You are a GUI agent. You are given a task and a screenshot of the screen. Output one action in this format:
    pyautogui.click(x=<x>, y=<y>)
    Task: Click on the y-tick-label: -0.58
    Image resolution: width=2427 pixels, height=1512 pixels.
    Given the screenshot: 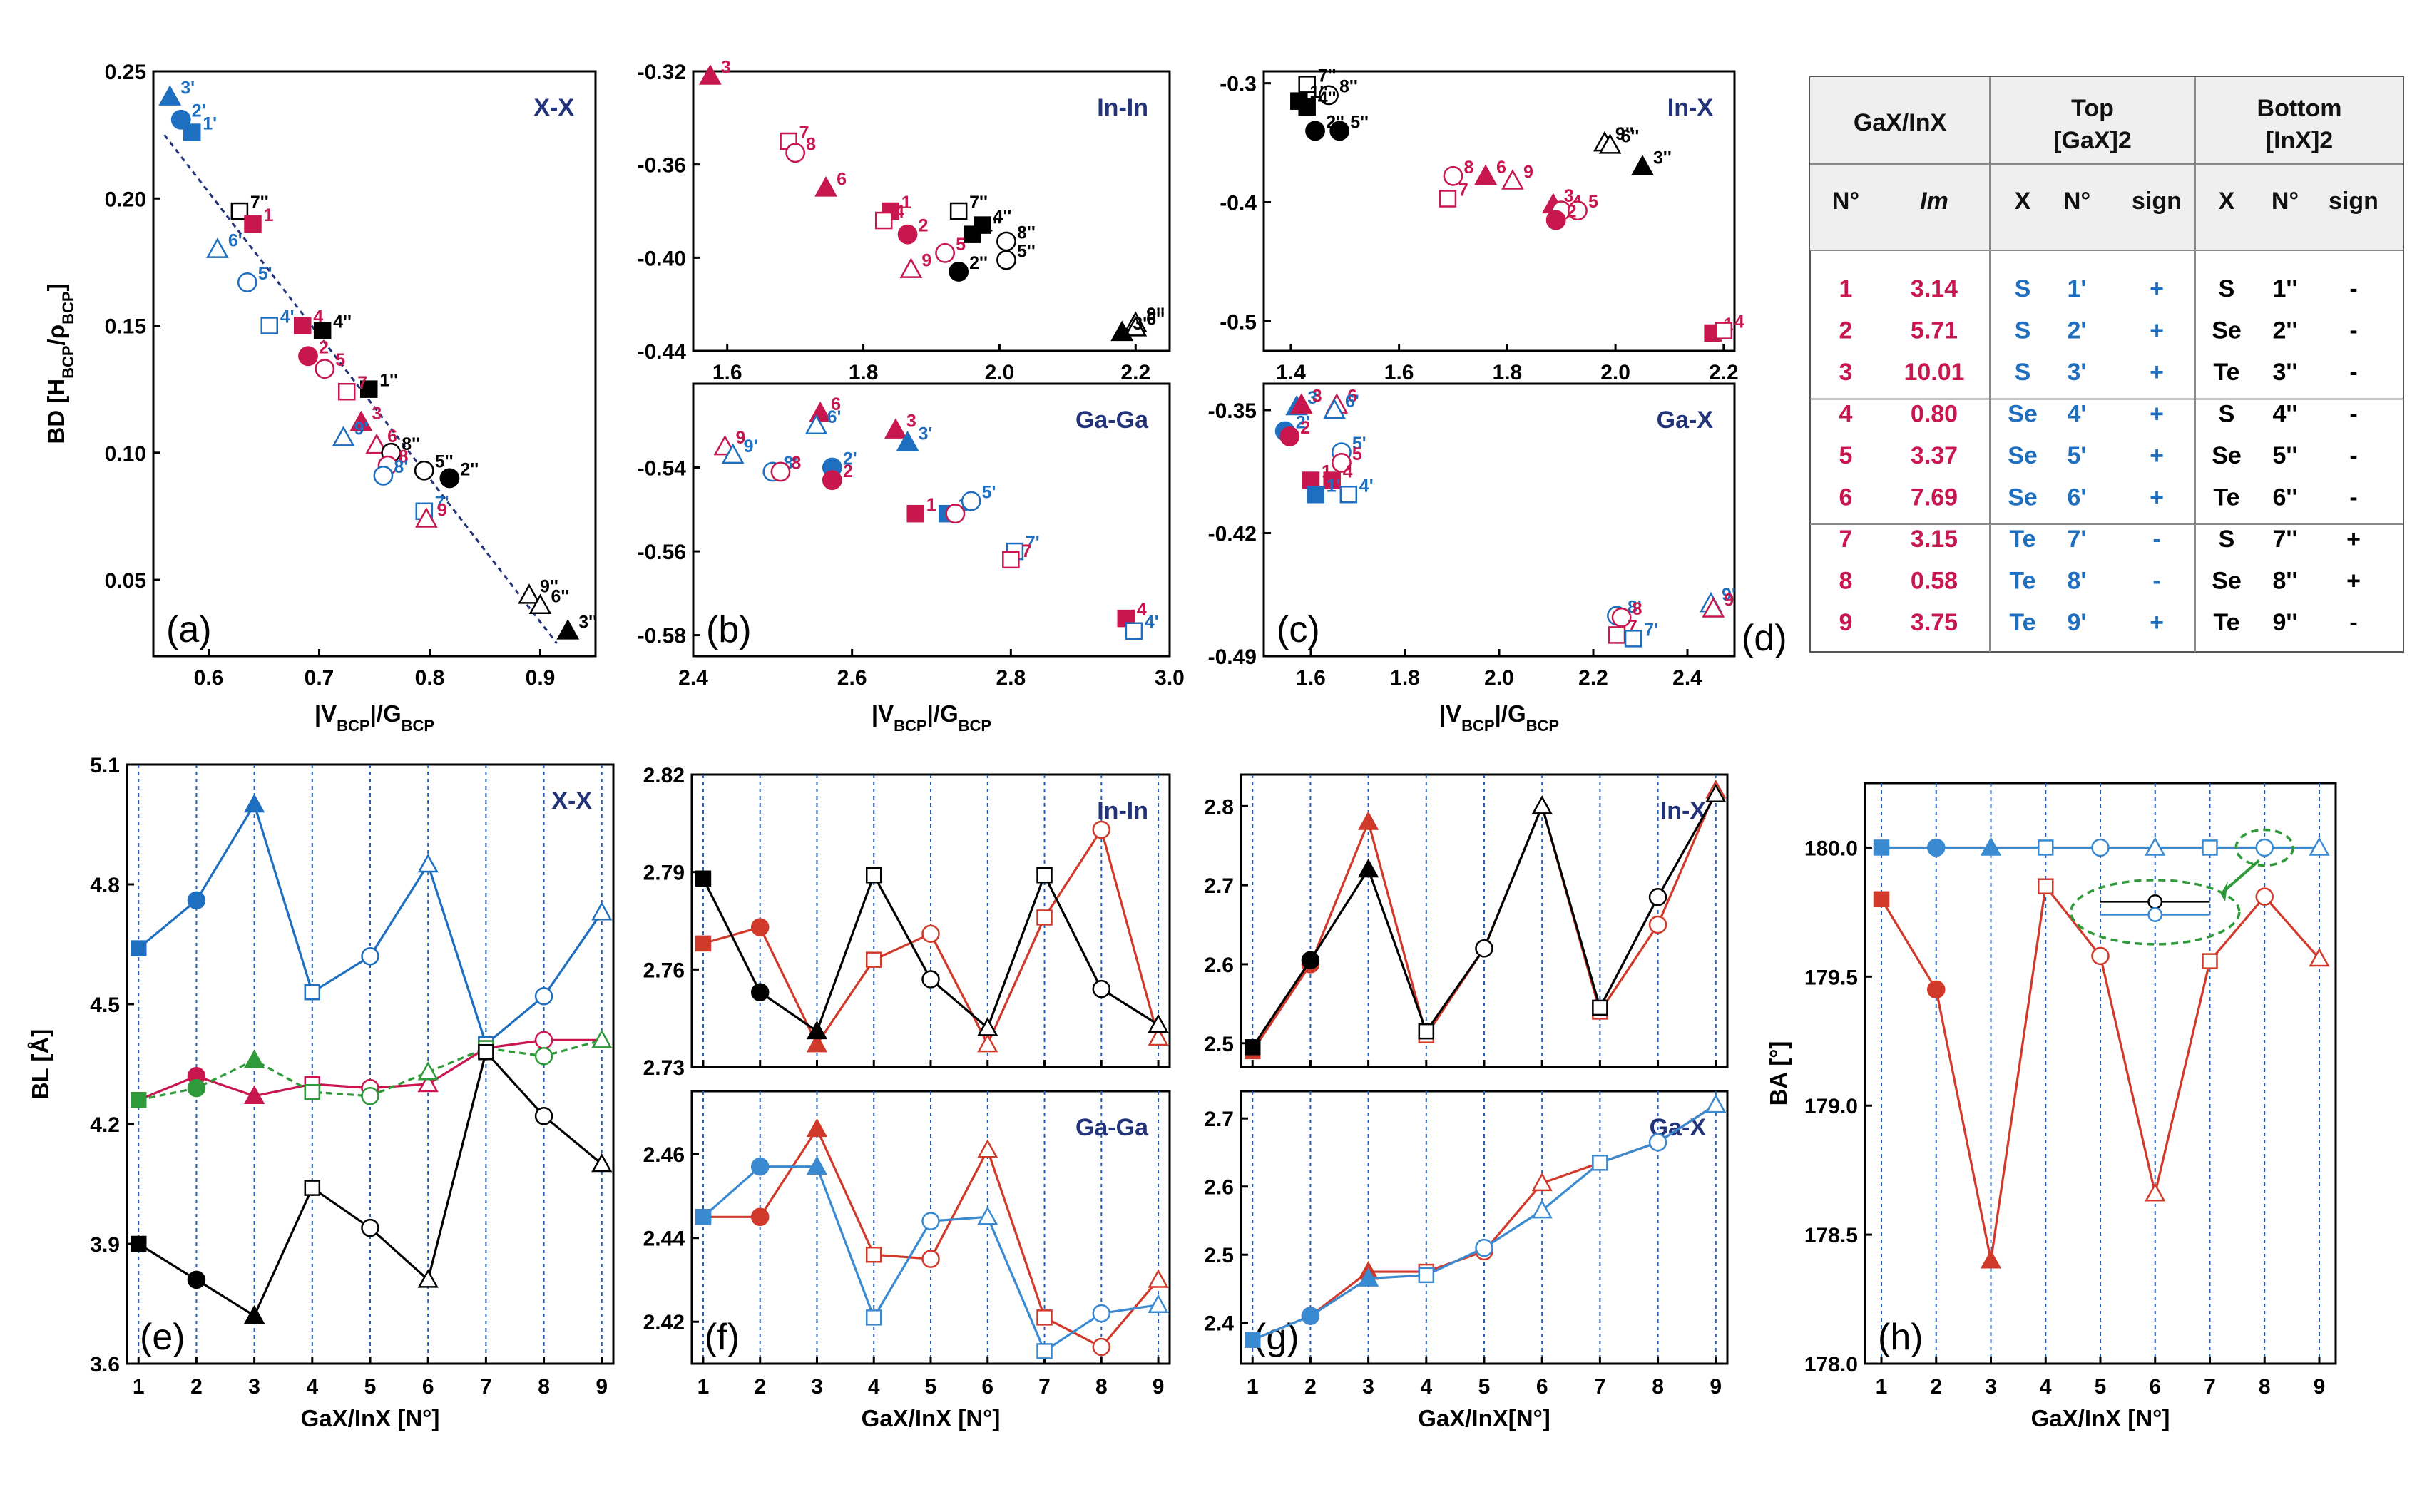 What is the action you would take?
    pyautogui.click(x=662, y=636)
    